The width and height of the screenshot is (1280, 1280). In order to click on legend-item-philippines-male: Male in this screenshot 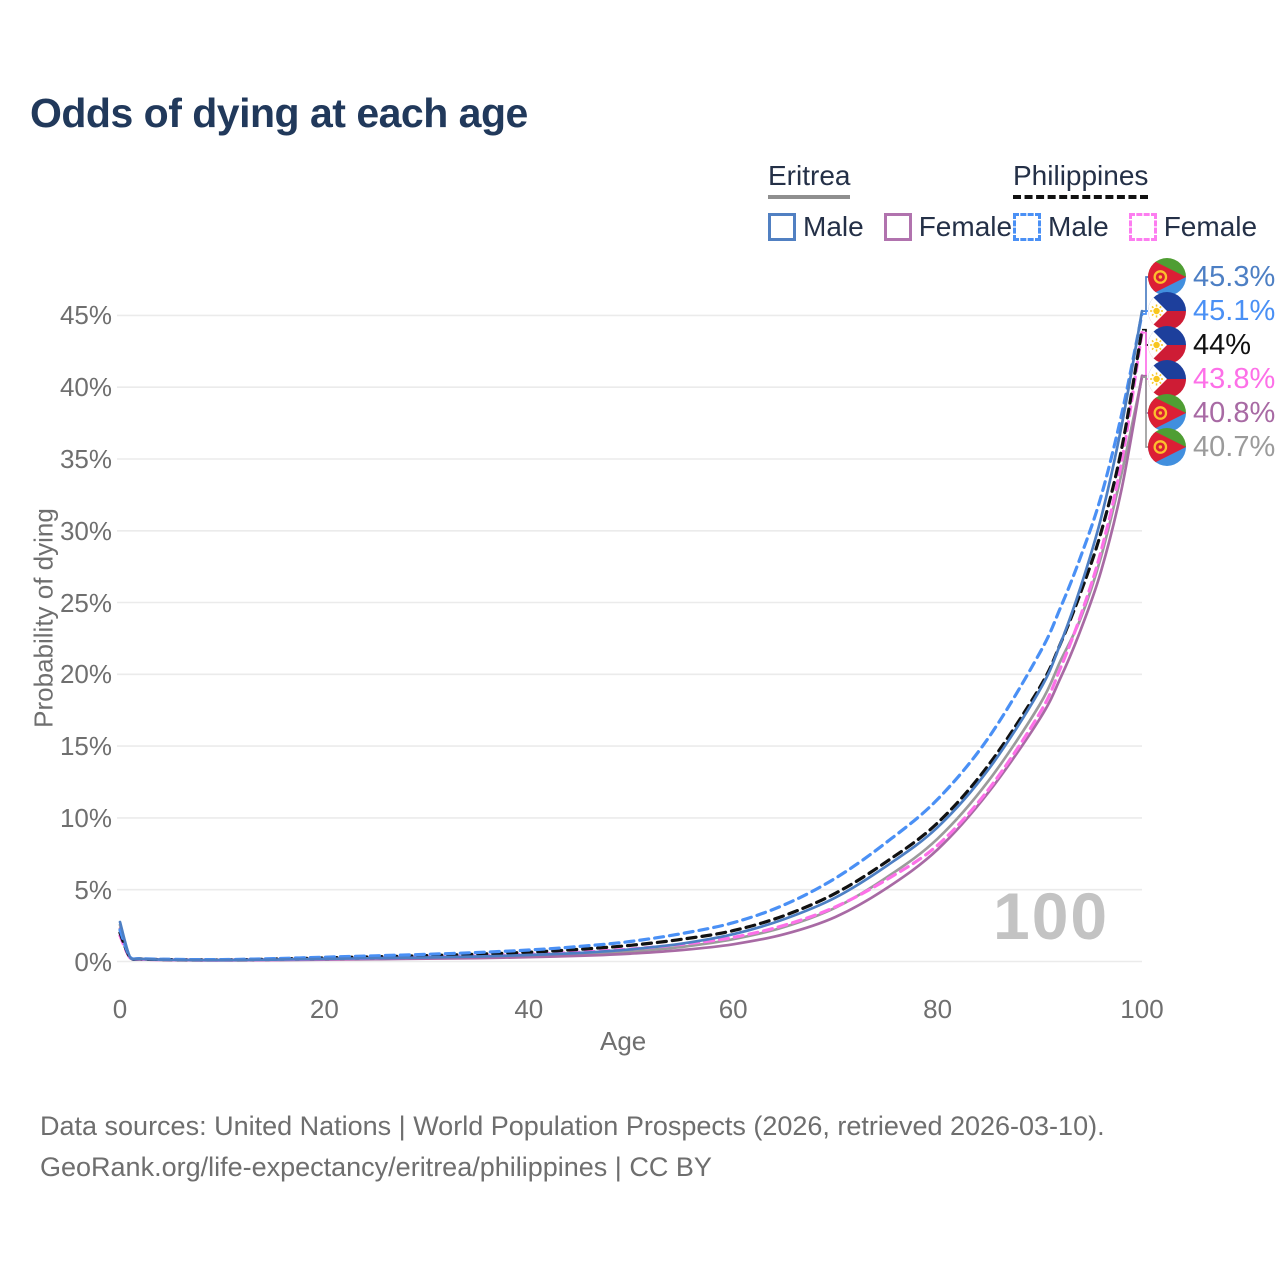, I will do `click(1061, 227)`.